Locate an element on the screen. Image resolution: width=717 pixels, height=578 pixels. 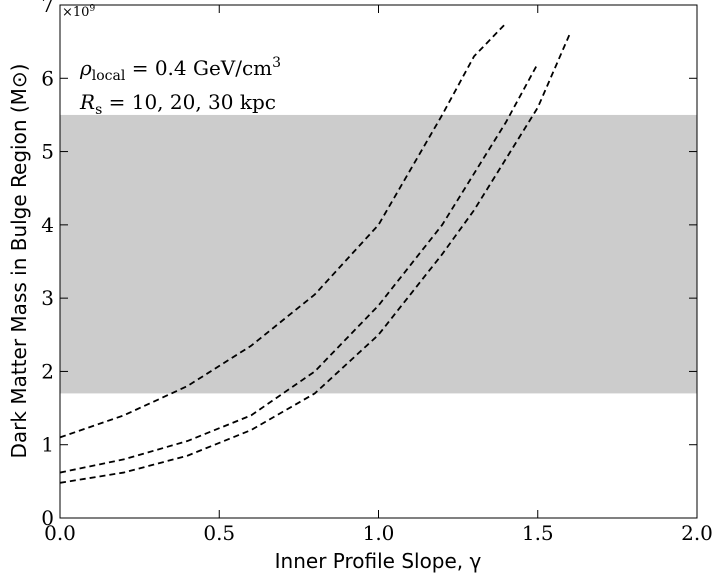
annotation: Rs = 10, 20, 30 kpc is located at coordinates (177, 104).